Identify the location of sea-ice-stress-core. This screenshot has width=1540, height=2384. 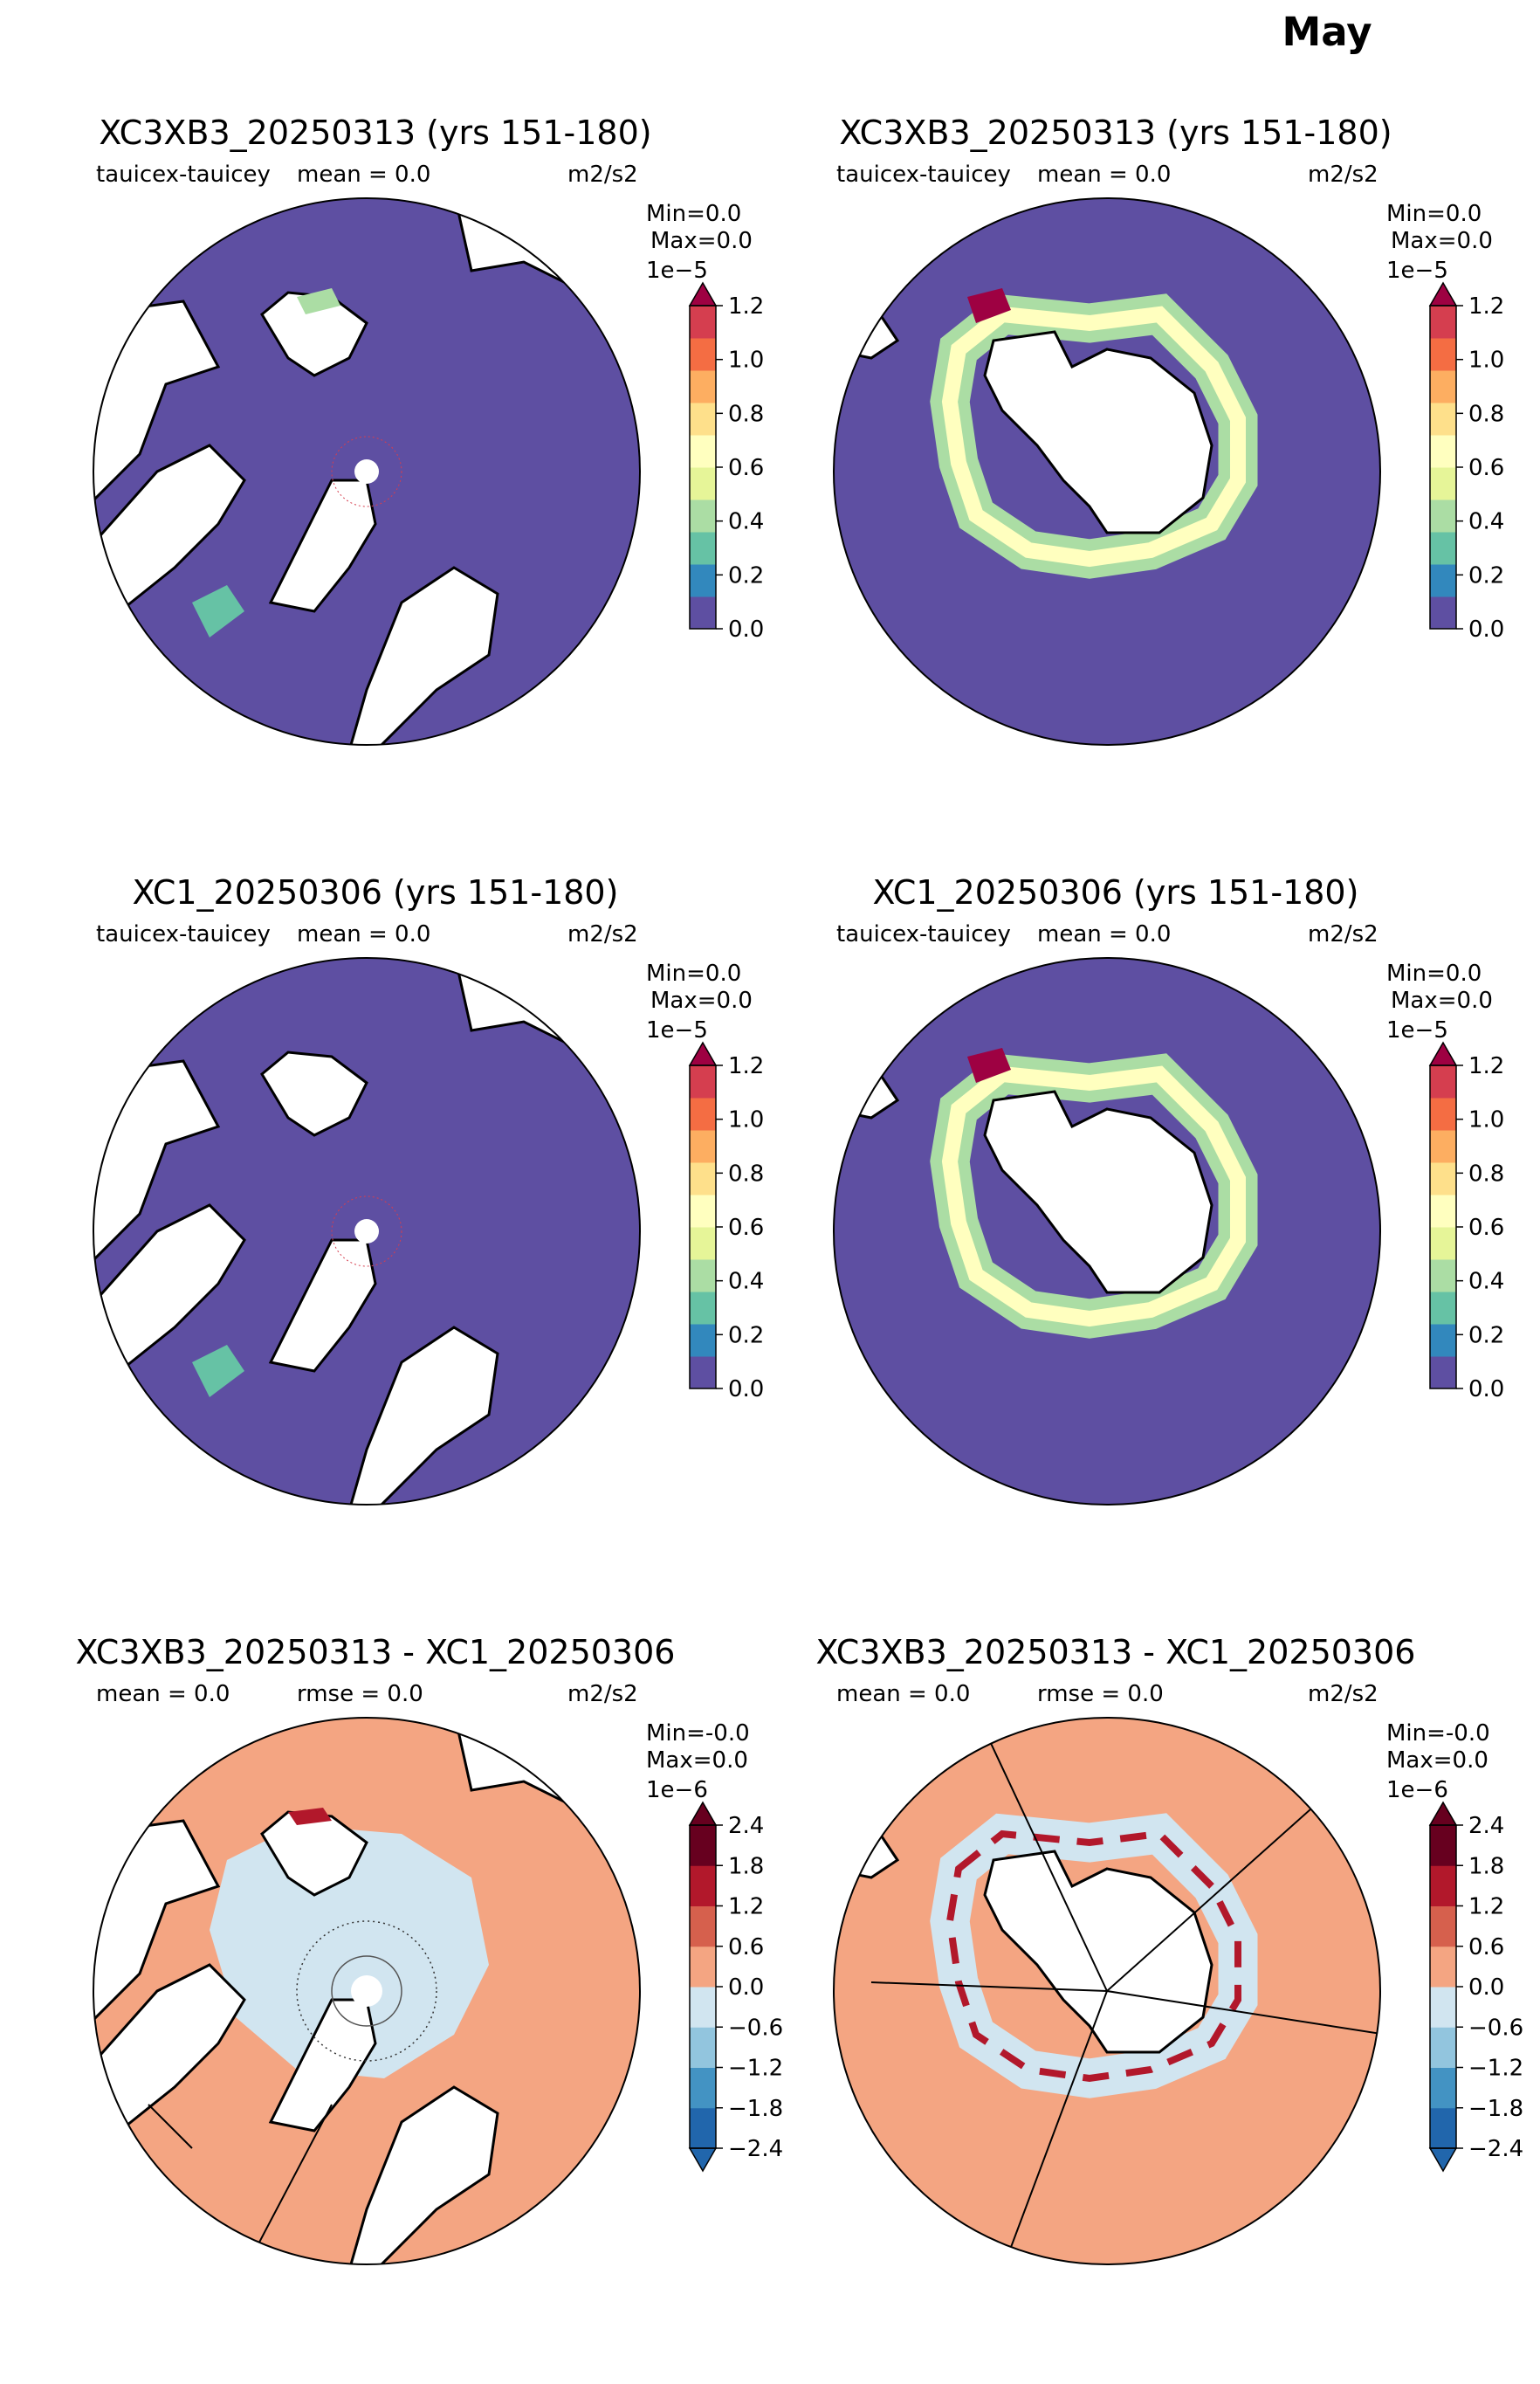
(1093, 1196).